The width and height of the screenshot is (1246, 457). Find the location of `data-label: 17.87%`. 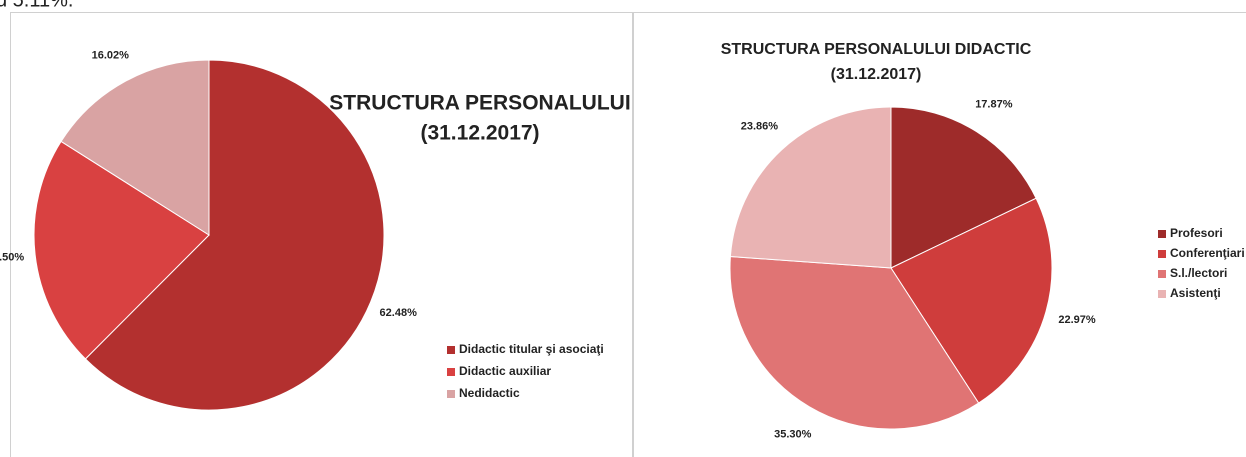

data-label: 17.87% is located at coordinates (994, 104).